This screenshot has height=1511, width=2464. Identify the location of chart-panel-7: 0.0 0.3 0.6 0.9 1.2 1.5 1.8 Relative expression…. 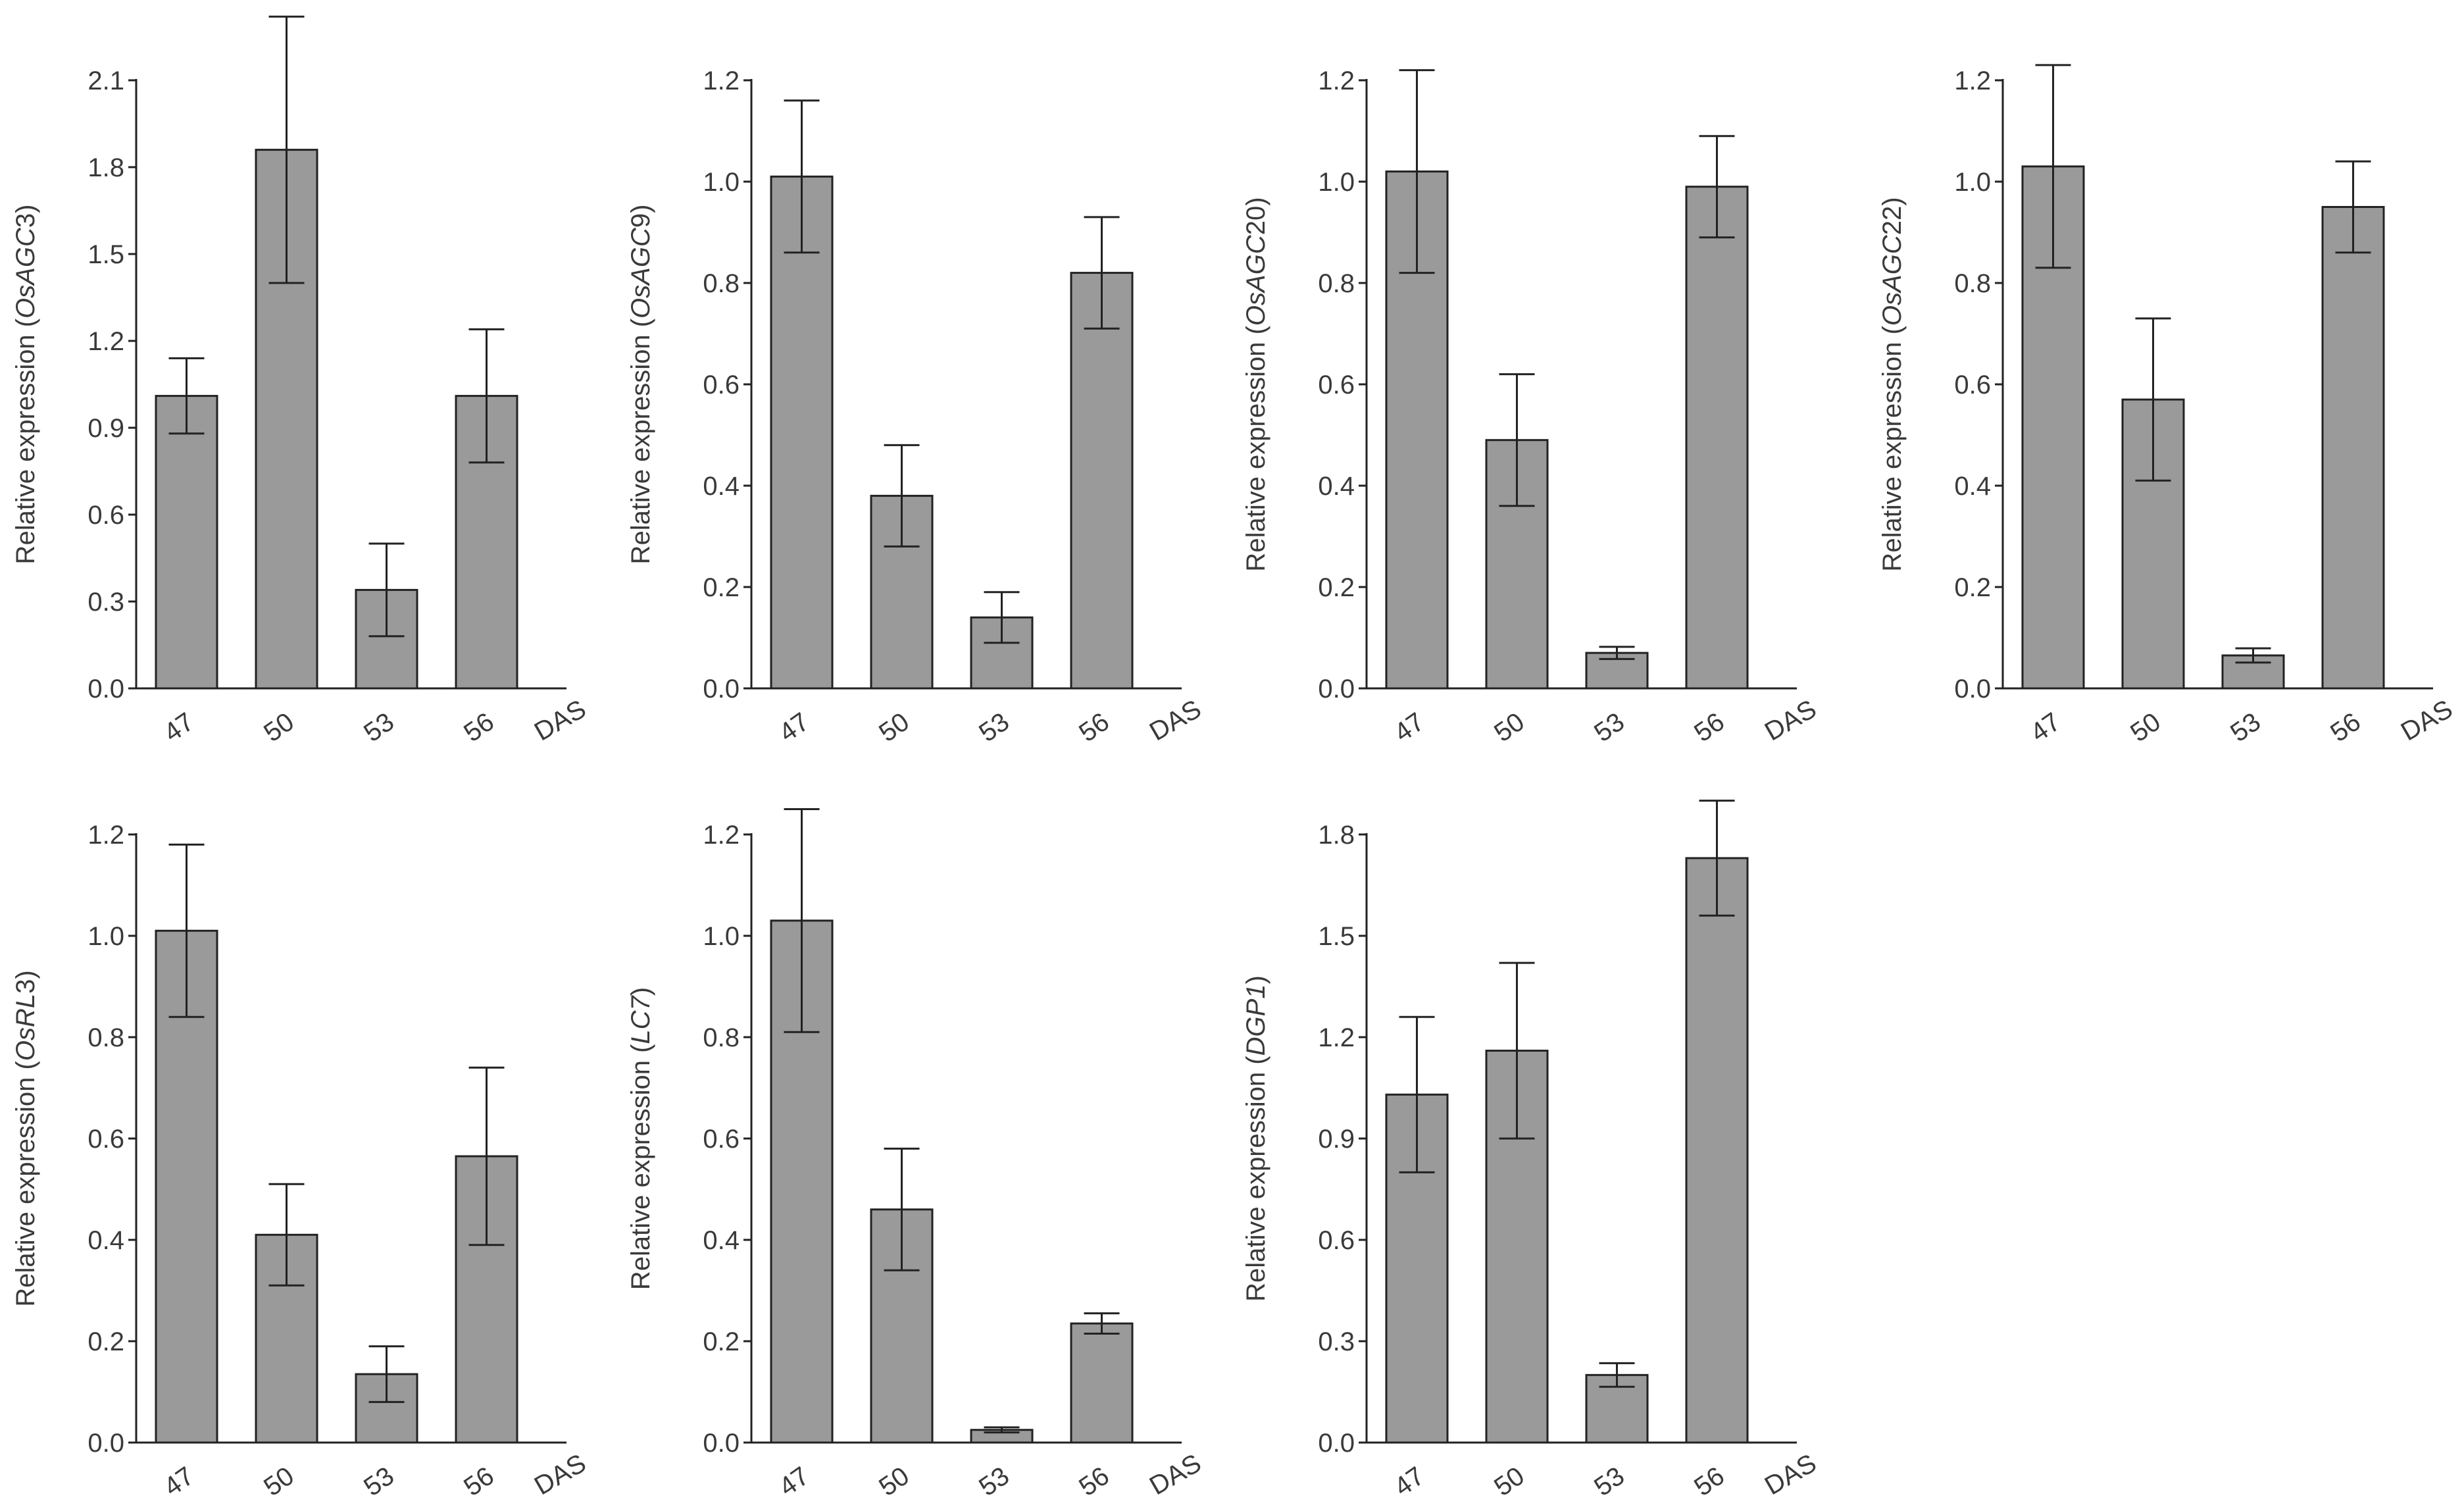
(1531, 1151).